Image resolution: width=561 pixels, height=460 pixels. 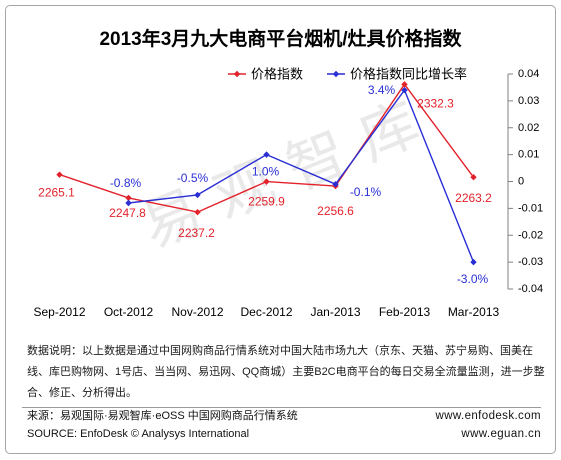 What do you see at coordinates (528, 74) in the screenshot?
I see `right-axis-tick-label: 0.04` at bounding box center [528, 74].